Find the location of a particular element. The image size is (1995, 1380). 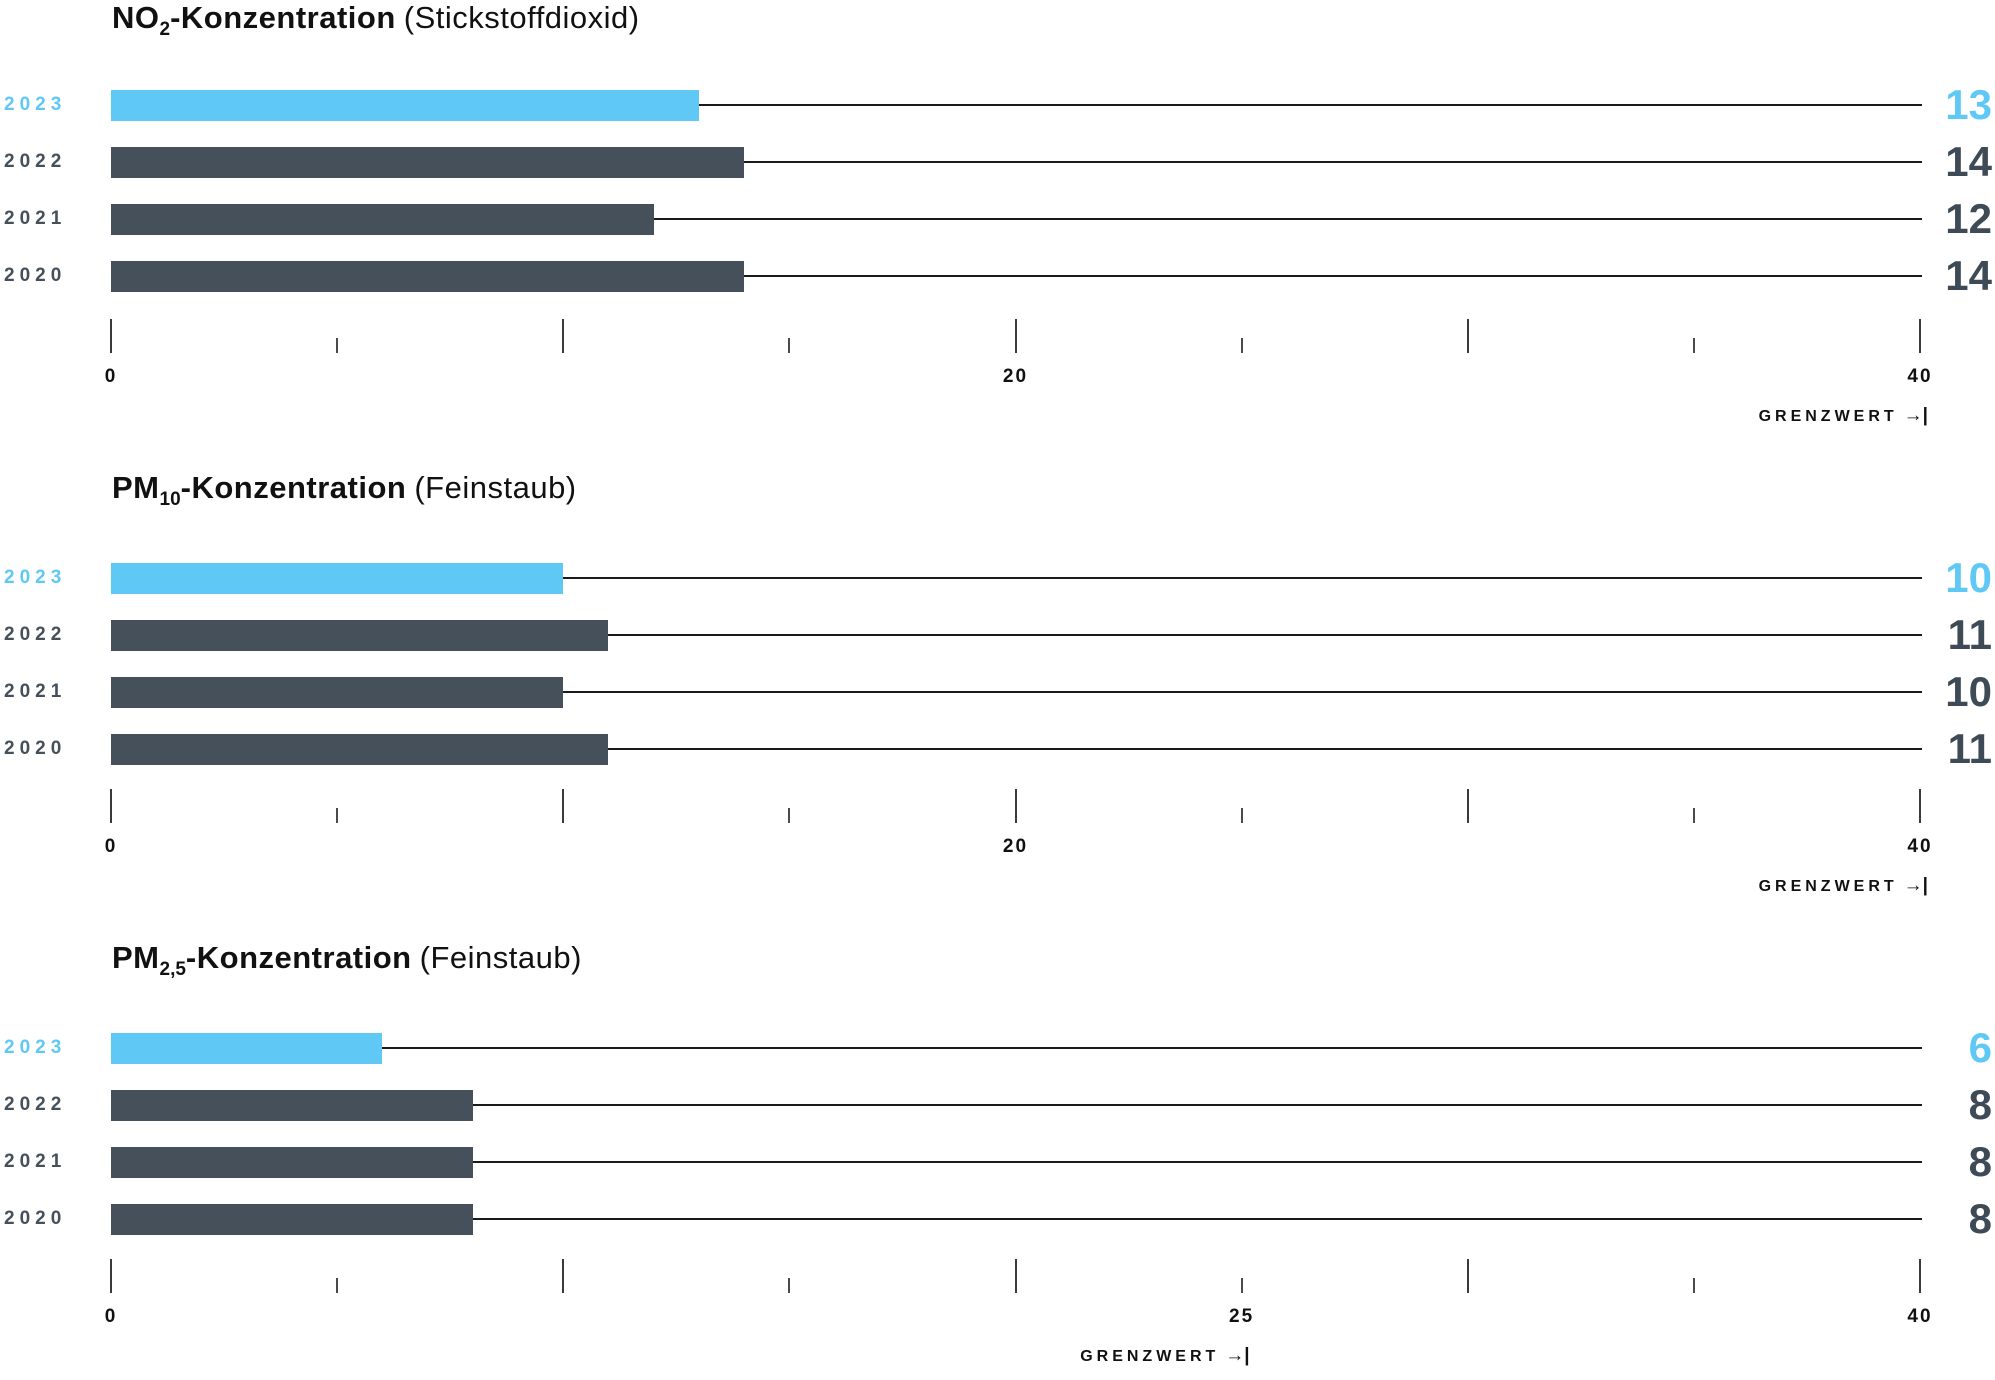

value-label-no2-2022: 14 is located at coordinates (1968, 161).